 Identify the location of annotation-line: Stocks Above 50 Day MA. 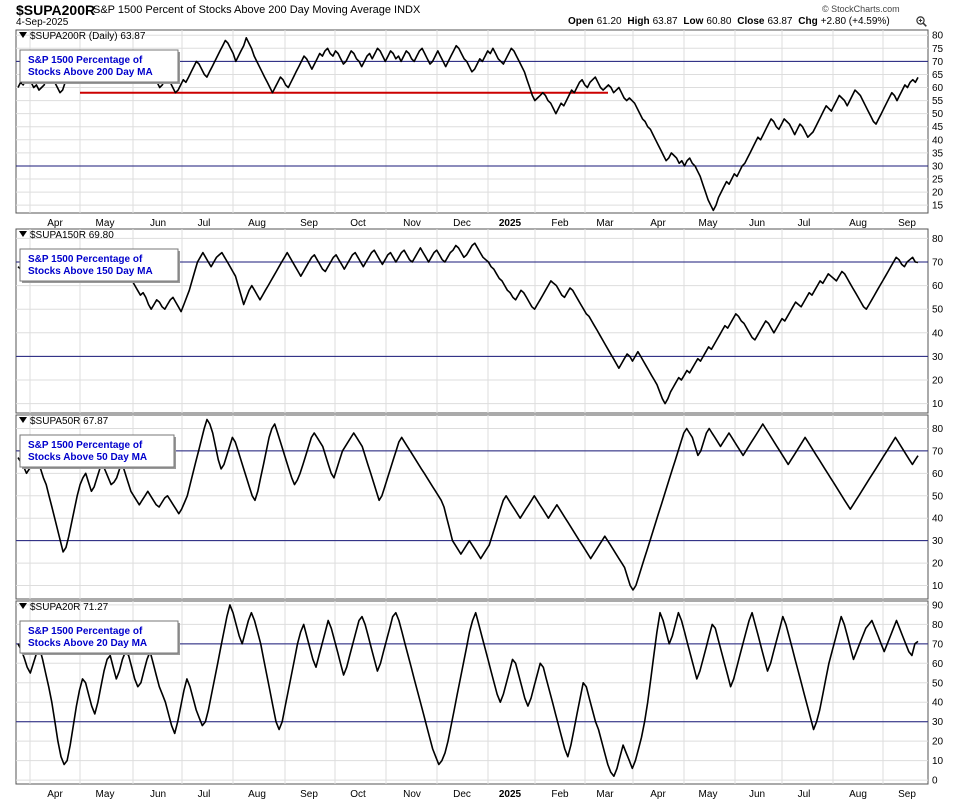
(87, 457).